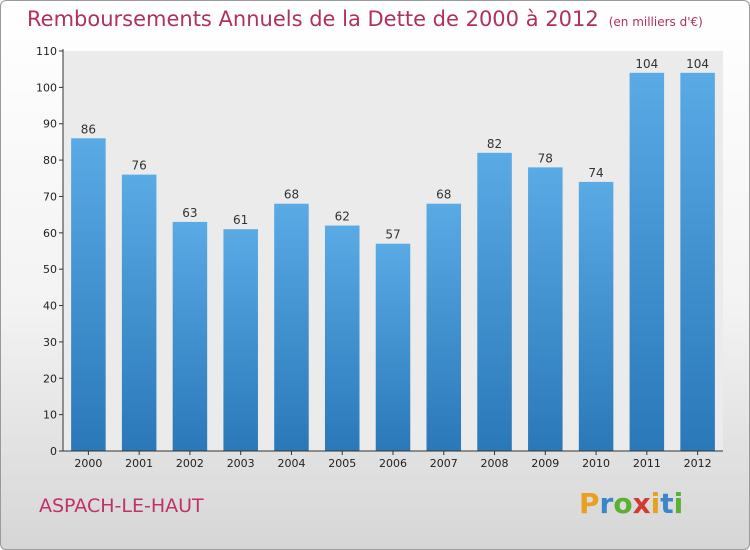 This screenshot has height=550, width=750. What do you see at coordinates (545, 158) in the screenshot?
I see `data-label: 78` at bounding box center [545, 158].